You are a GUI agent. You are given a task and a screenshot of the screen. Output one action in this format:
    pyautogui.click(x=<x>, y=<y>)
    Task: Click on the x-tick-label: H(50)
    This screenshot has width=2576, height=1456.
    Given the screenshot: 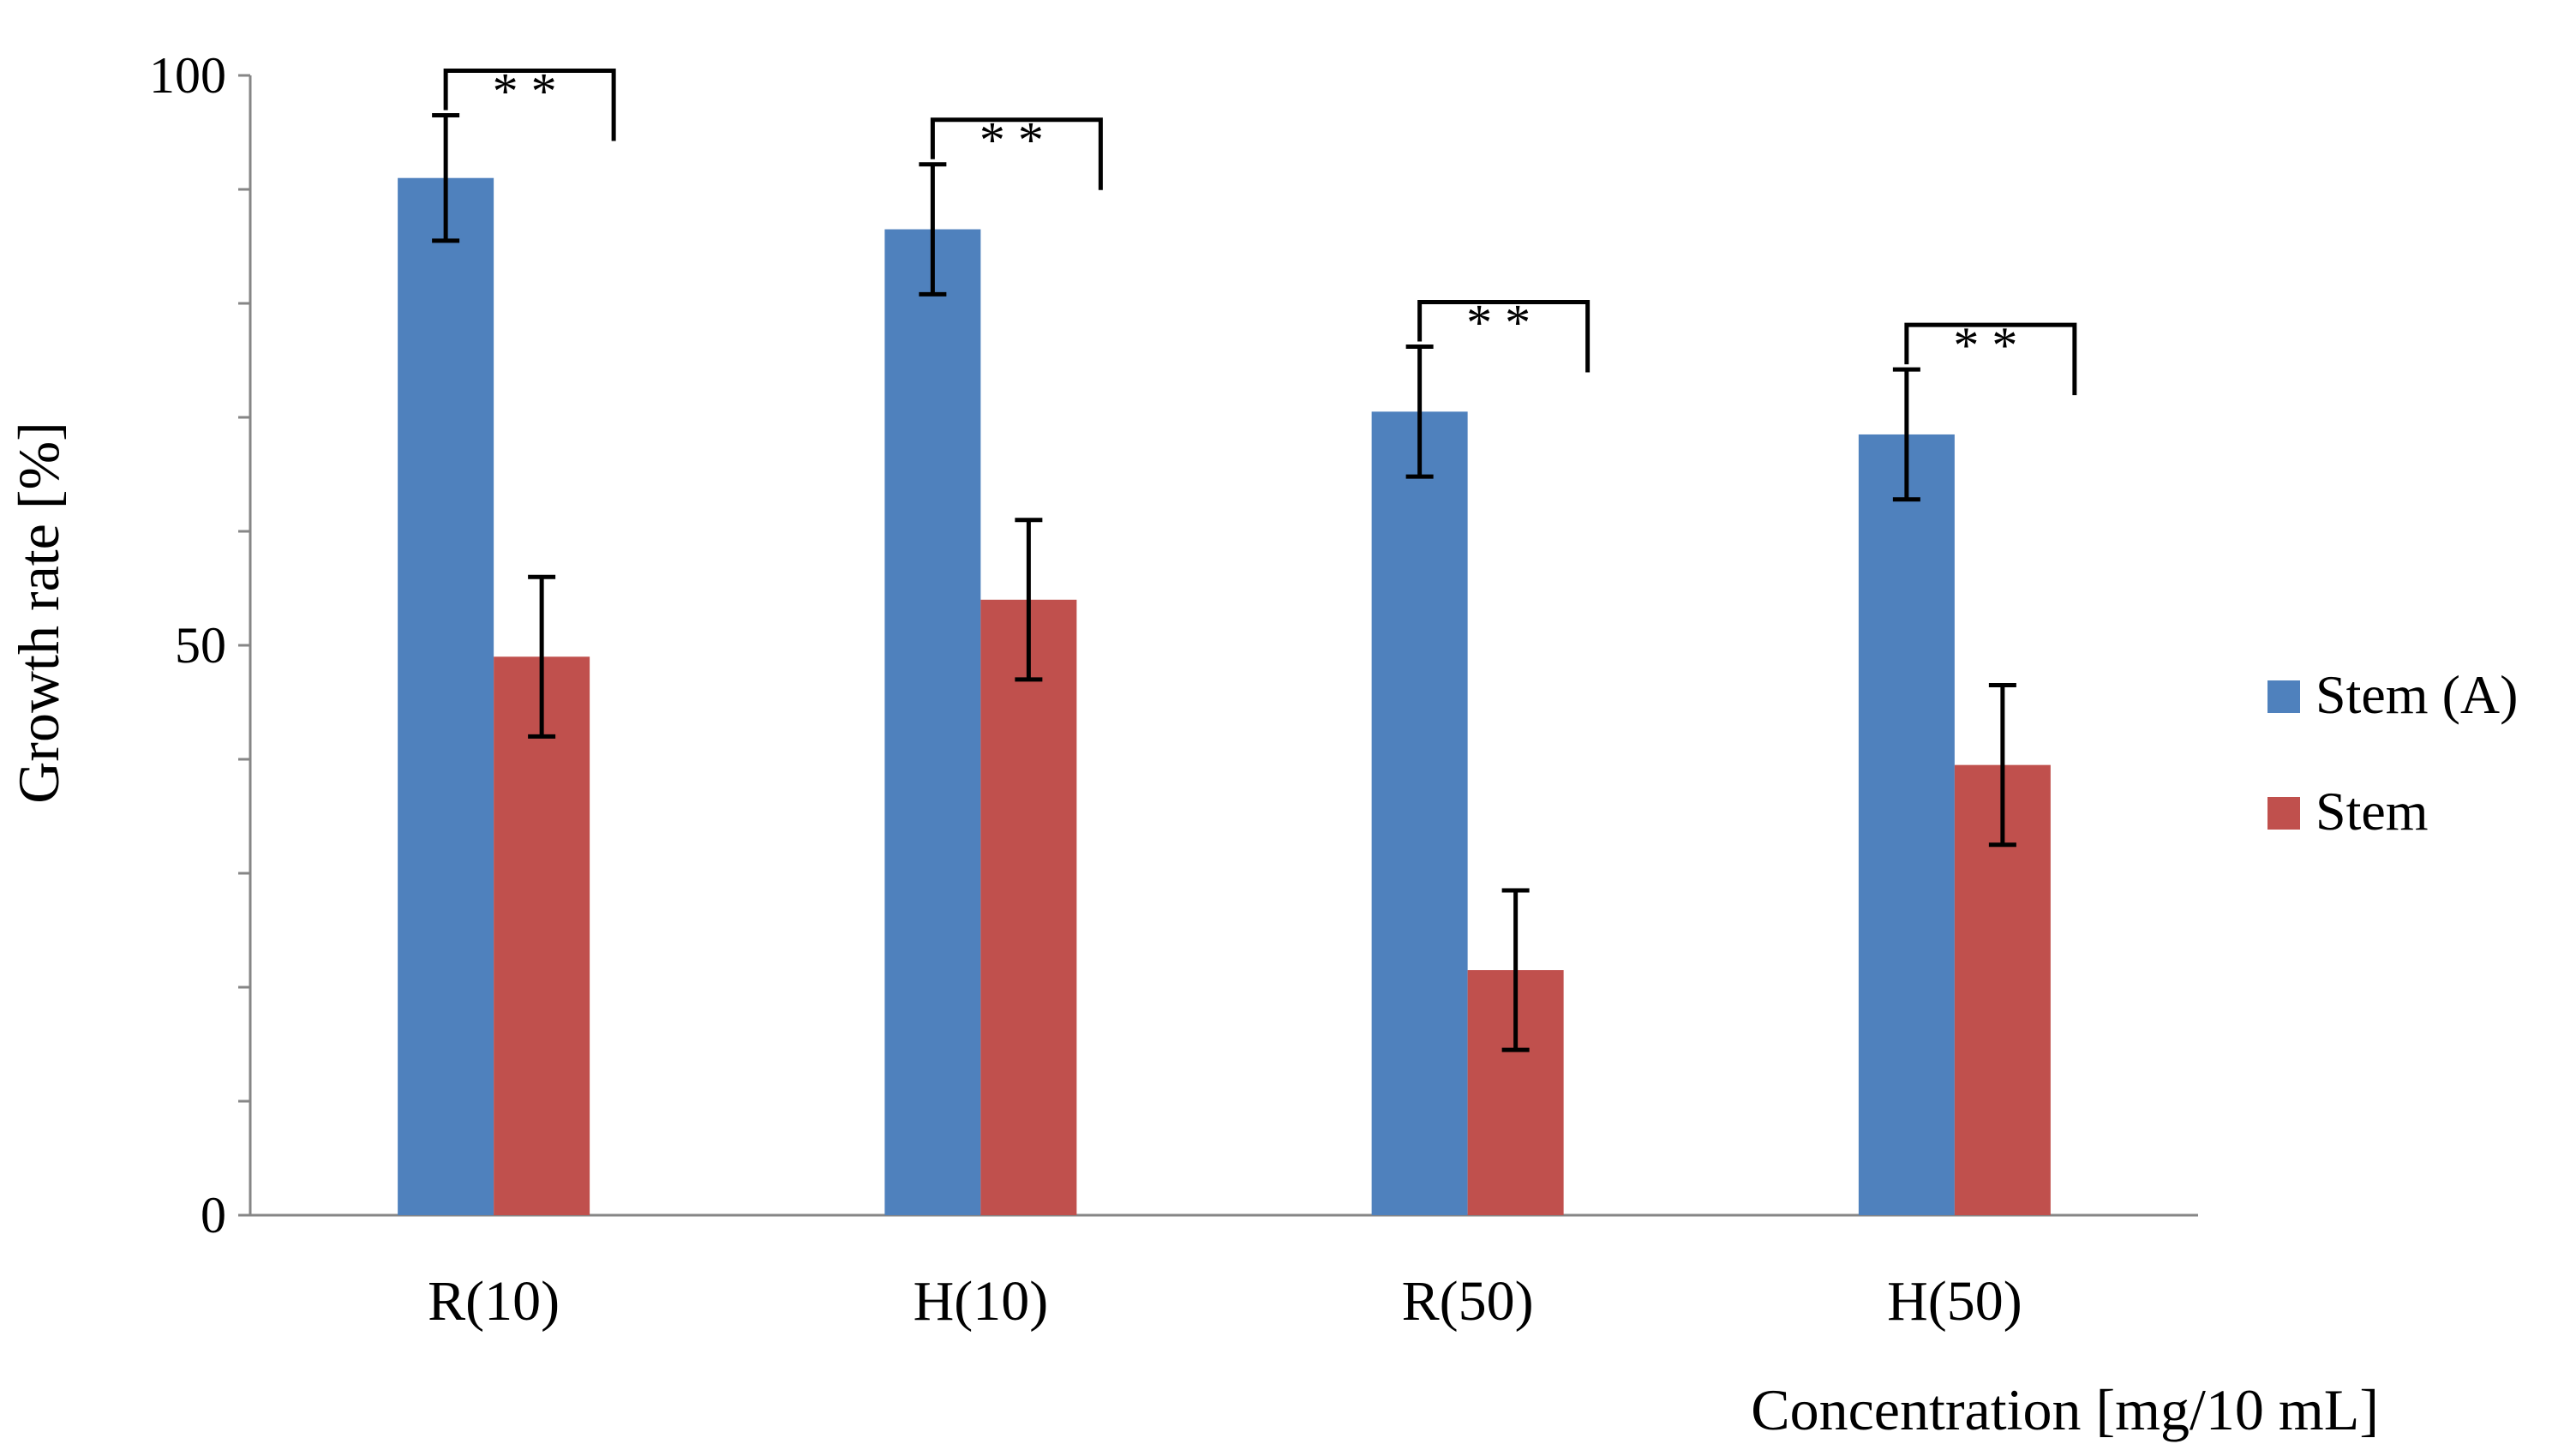 What is the action you would take?
    pyautogui.click(x=1954, y=1301)
    